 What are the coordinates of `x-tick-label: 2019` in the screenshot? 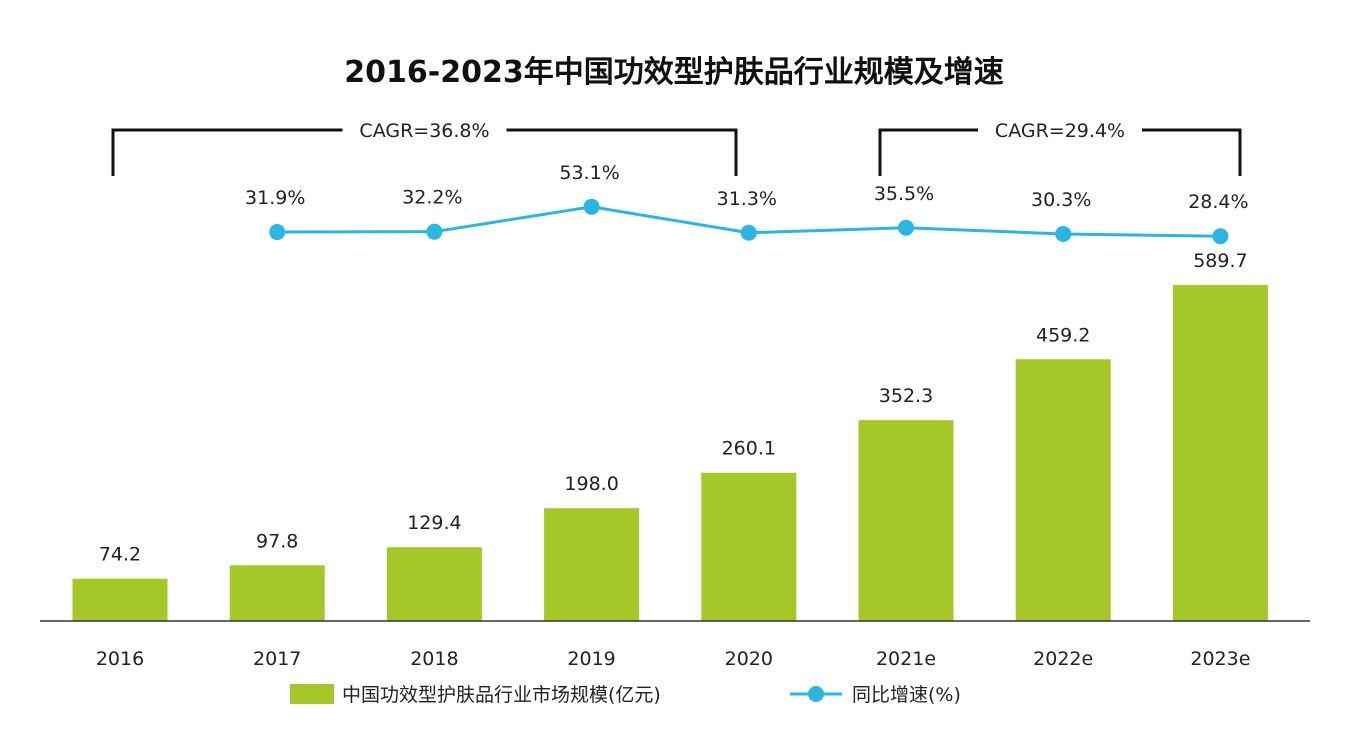 It's located at (591, 659).